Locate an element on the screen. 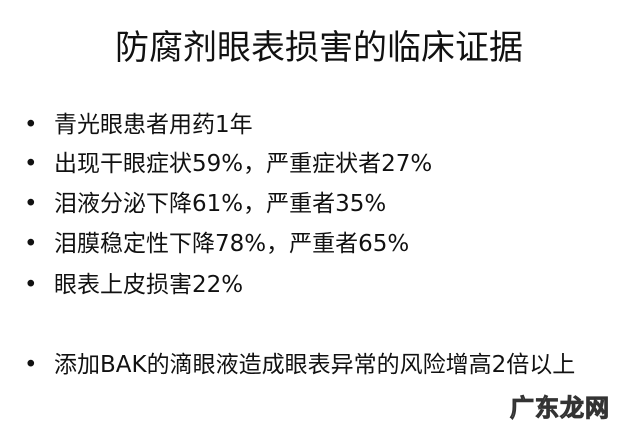  bullet-item: • 泪膜稳定性下降78%，严重者65% is located at coordinates (319, 244).